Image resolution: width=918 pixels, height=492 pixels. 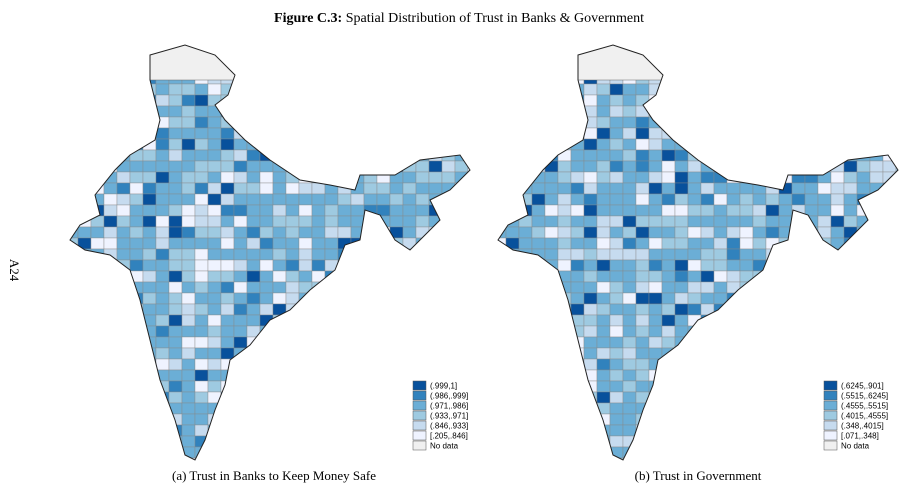 I want to click on legend-label: [.205,.846], so click(x=449, y=436).